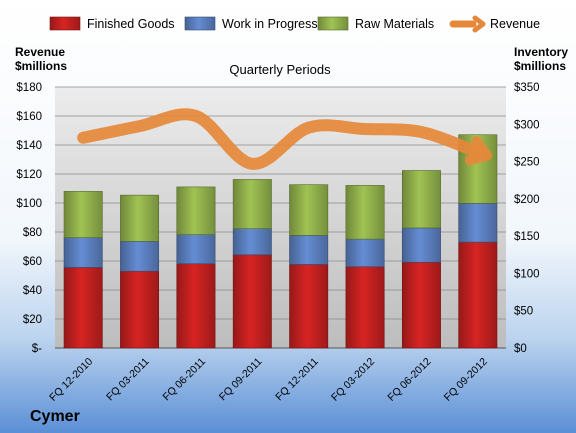 The height and width of the screenshot is (433, 576). Describe the element at coordinates (32, 291) in the screenshot. I see `left-tick-label: $40` at that location.